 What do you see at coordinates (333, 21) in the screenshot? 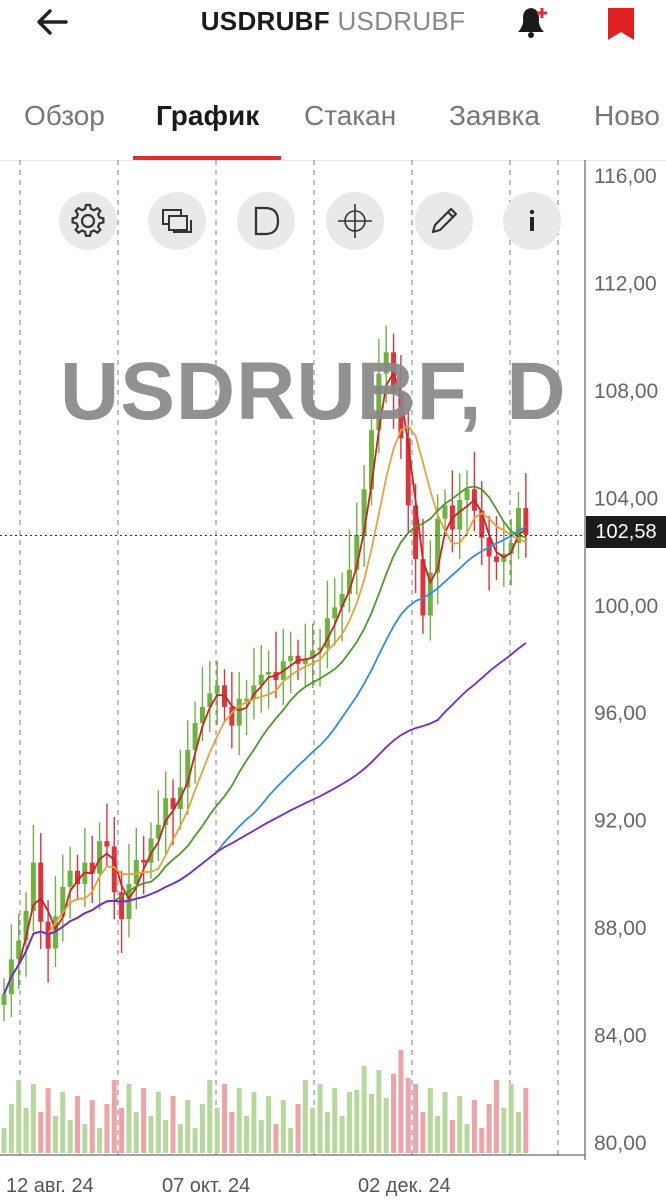
I see `instrument-title: USDRUBF USDRUBF` at bounding box center [333, 21].